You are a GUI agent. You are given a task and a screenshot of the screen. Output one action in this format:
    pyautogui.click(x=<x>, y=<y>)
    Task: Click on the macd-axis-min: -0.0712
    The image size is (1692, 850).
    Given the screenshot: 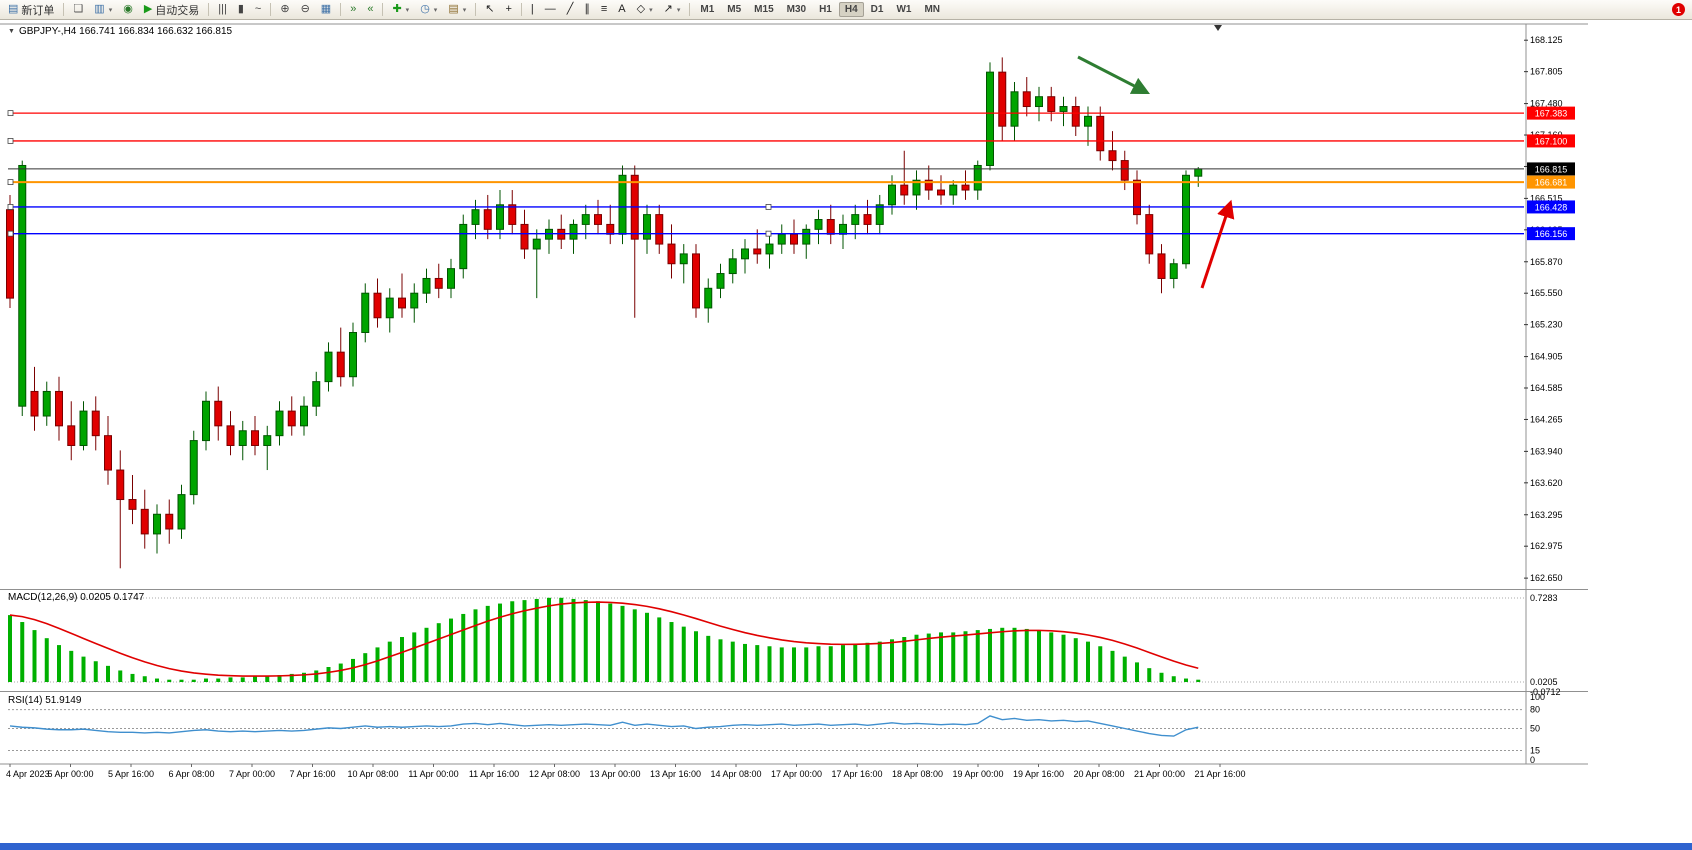 What is the action you would take?
    pyautogui.click(x=1545, y=692)
    